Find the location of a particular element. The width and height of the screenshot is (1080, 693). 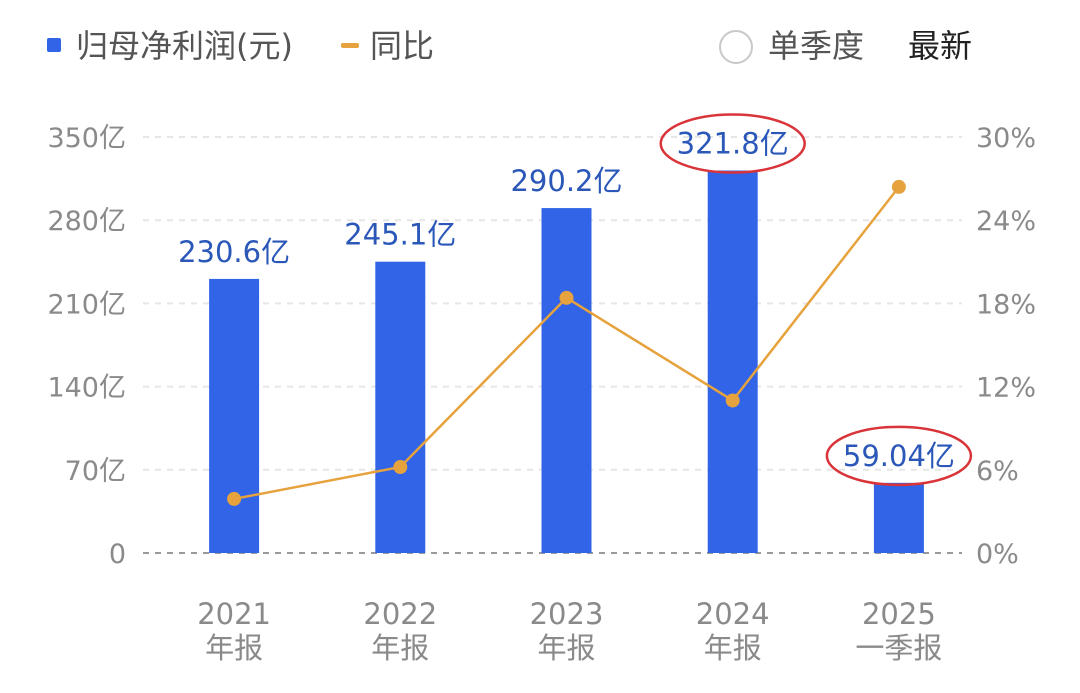

latest-option: 最新 is located at coordinates (940, 46).